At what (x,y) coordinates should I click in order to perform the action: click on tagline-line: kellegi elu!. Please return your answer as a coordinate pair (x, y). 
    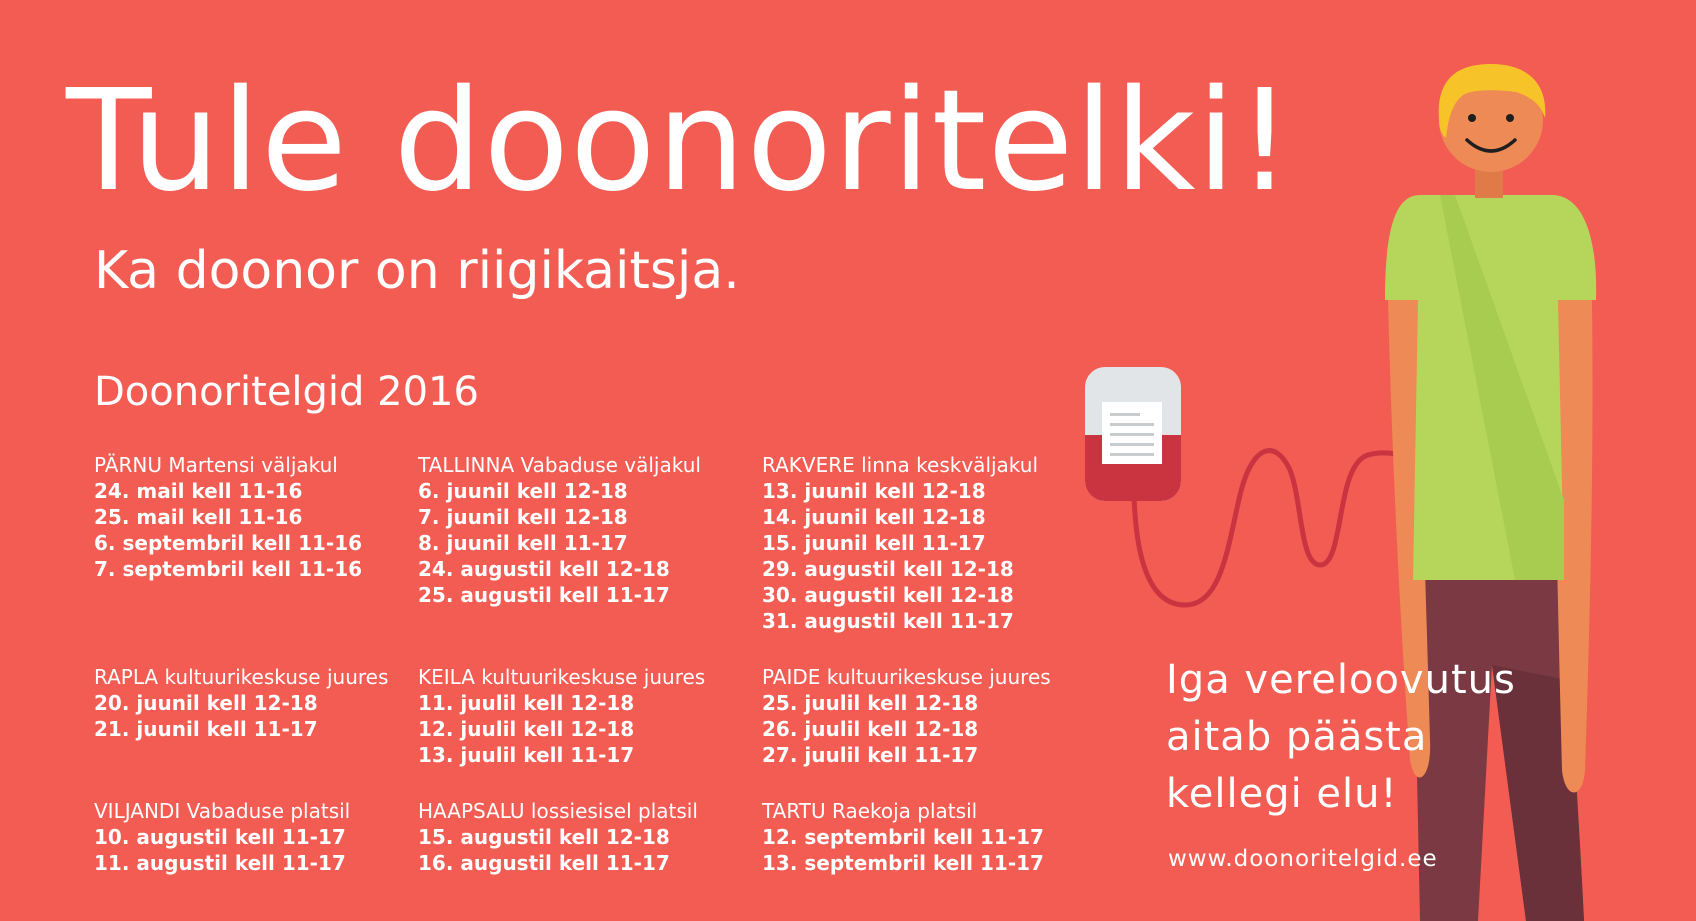
    Looking at the image, I should click on (1282, 794).